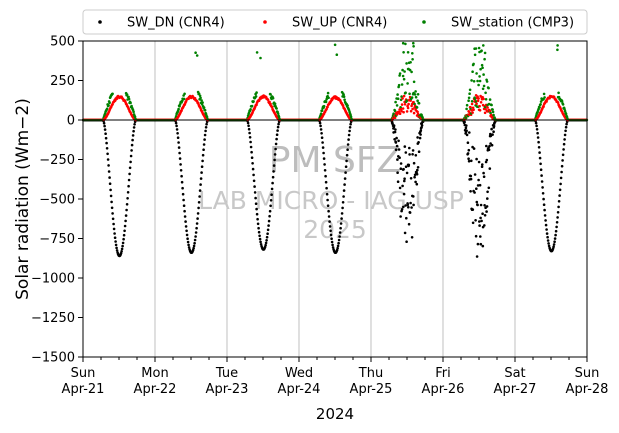 The height and width of the screenshot is (433, 619). Describe the element at coordinates (515, 389) in the screenshot. I see `x-tick-label-date: Apr-27` at that location.